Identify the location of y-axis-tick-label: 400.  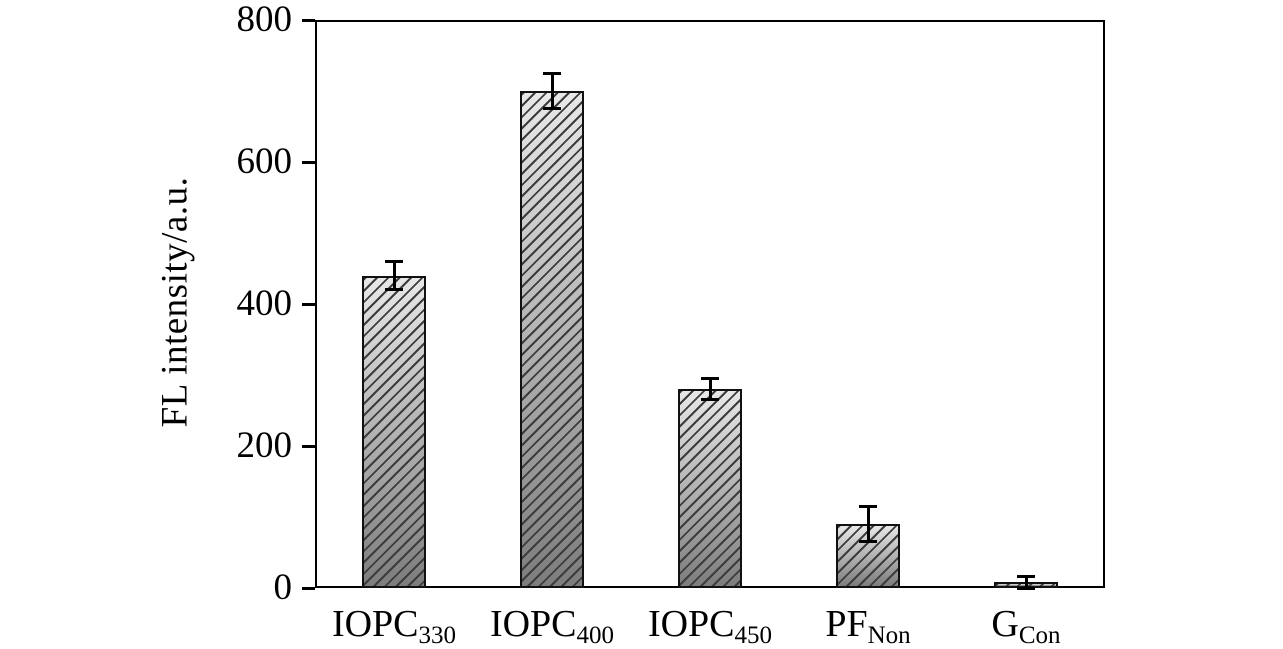
(264, 303).